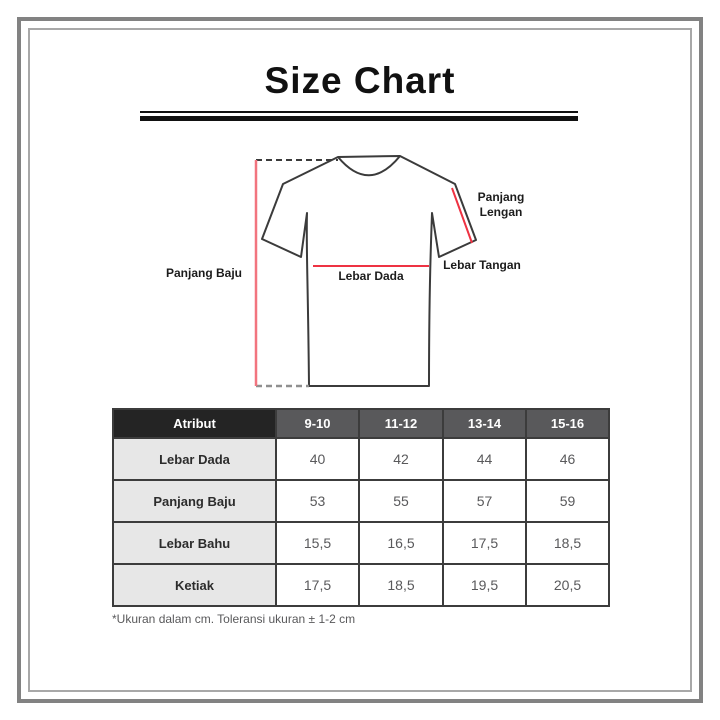 The height and width of the screenshot is (720, 720). Describe the element at coordinates (194, 423) in the screenshot. I see `header-cell-atribut: Atribut` at that location.